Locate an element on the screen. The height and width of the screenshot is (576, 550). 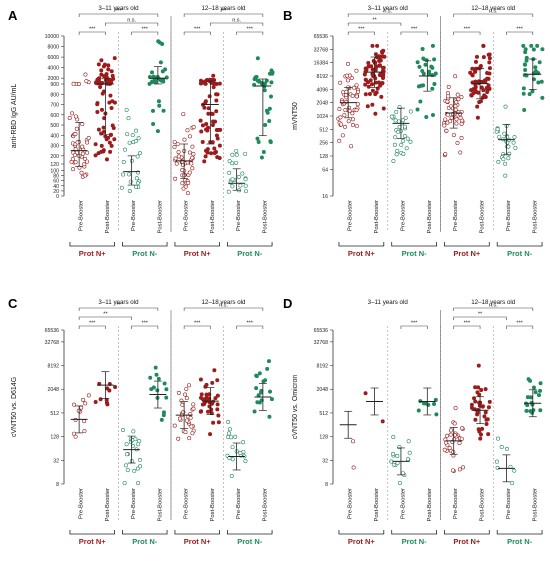
y-tick-label: 600 is located at coordinates (54, 116).